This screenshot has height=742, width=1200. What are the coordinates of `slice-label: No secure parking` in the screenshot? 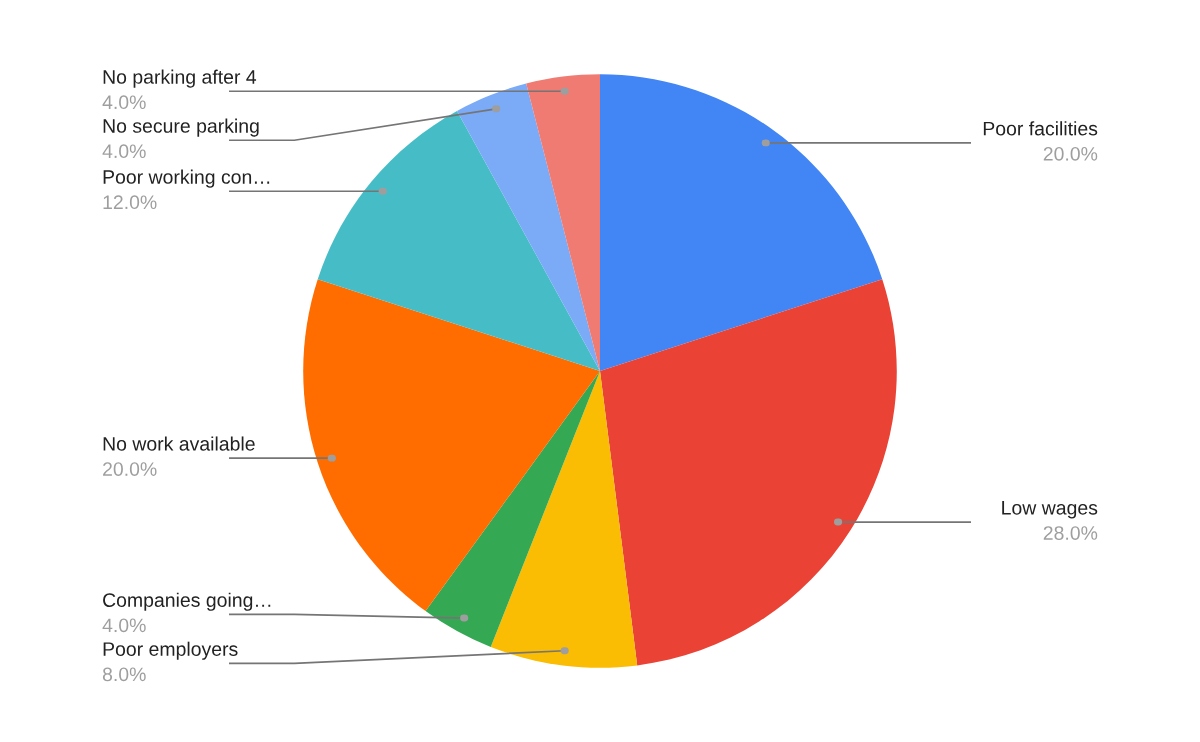 It's located at (181, 127).